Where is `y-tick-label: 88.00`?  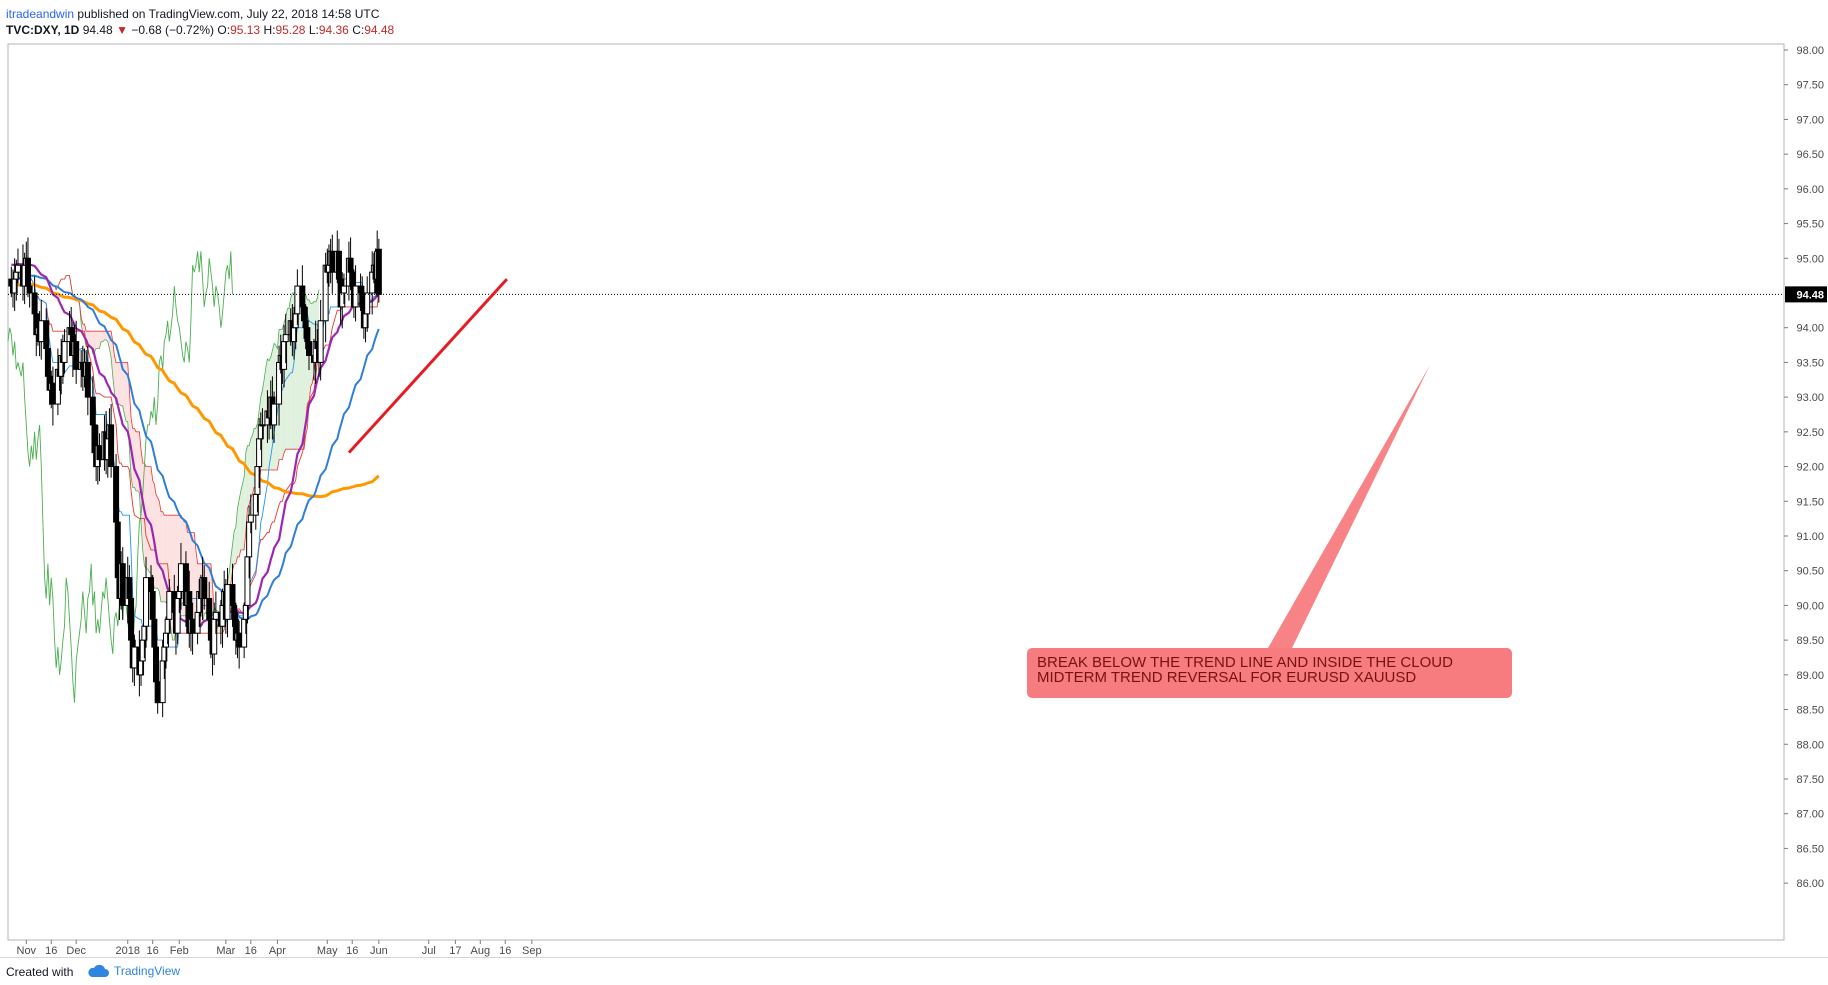 y-tick-label: 88.00 is located at coordinates (1810, 745).